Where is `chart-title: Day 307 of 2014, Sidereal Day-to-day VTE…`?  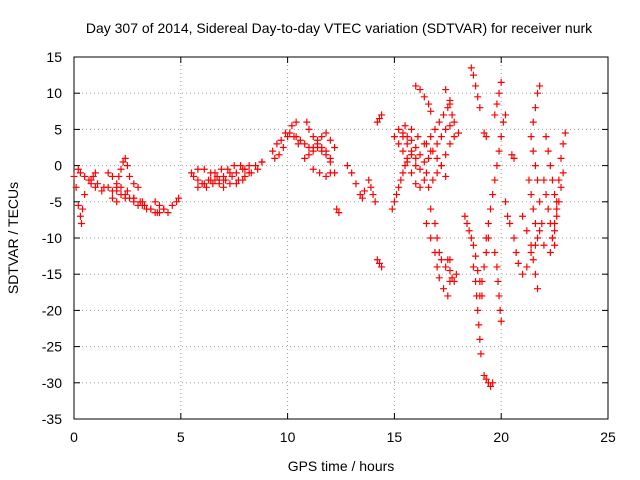
chart-title: Day 307 of 2014, Sidereal Day-to-day VTE… is located at coordinates (339, 28).